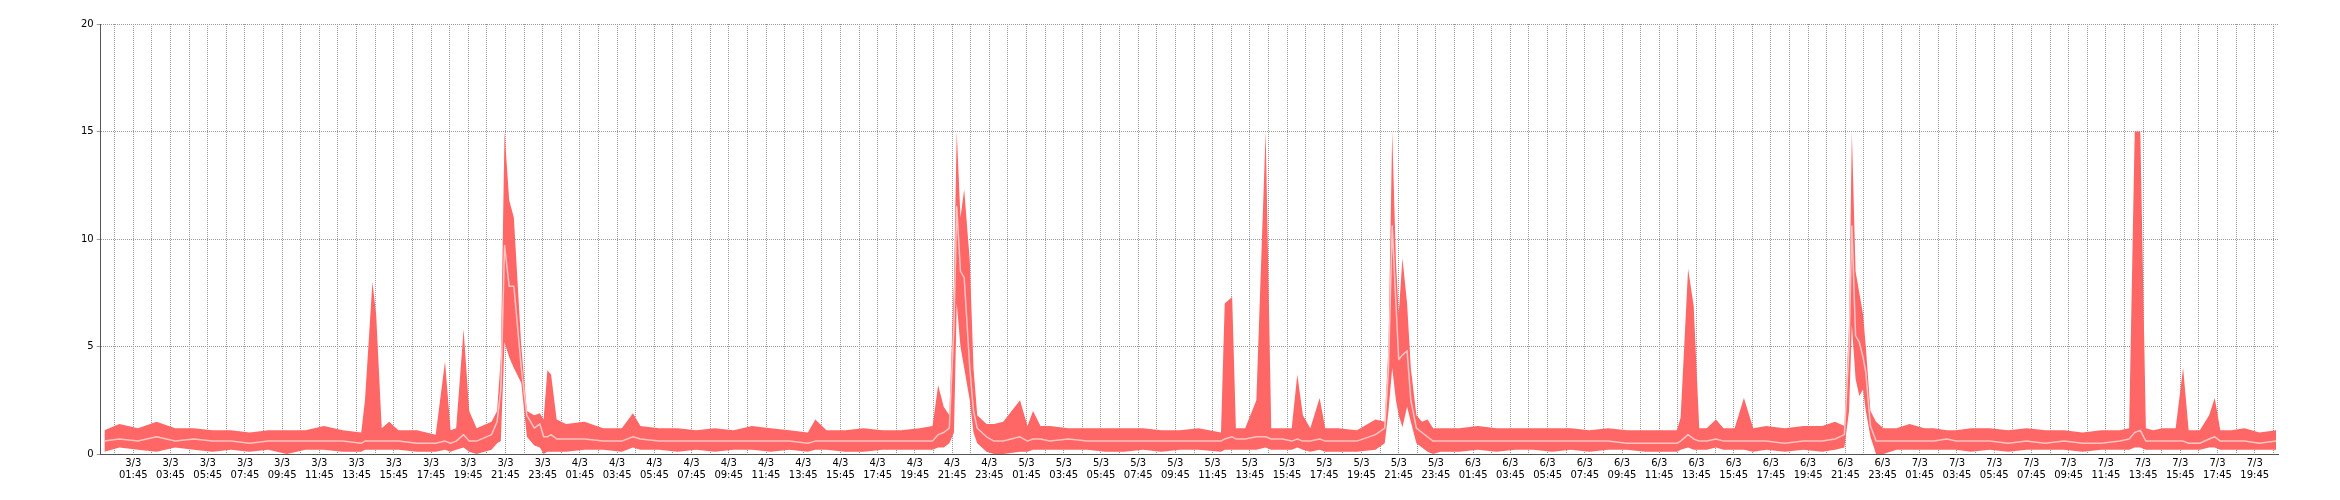  I want to click on x-tick-label: 7/3 11:45, so click(2106, 468).